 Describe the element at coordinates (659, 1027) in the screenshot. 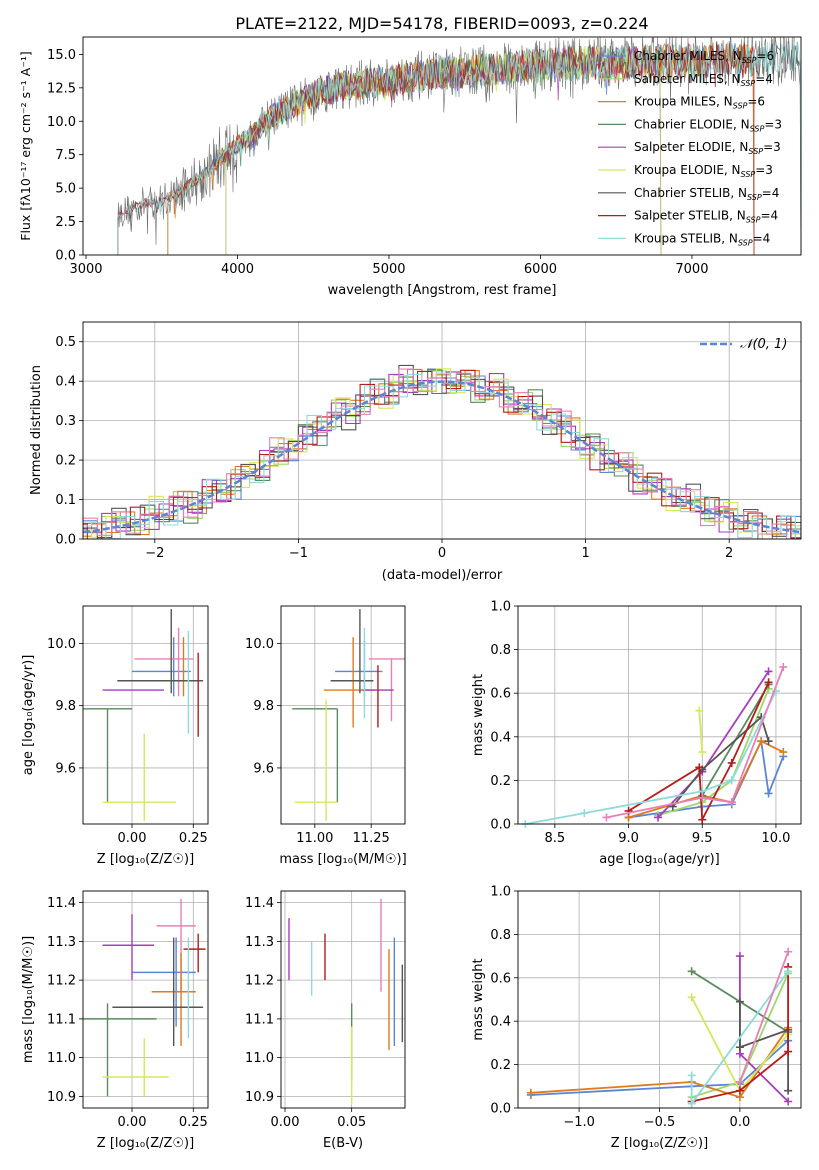

I see `mw-z-lines` at that location.